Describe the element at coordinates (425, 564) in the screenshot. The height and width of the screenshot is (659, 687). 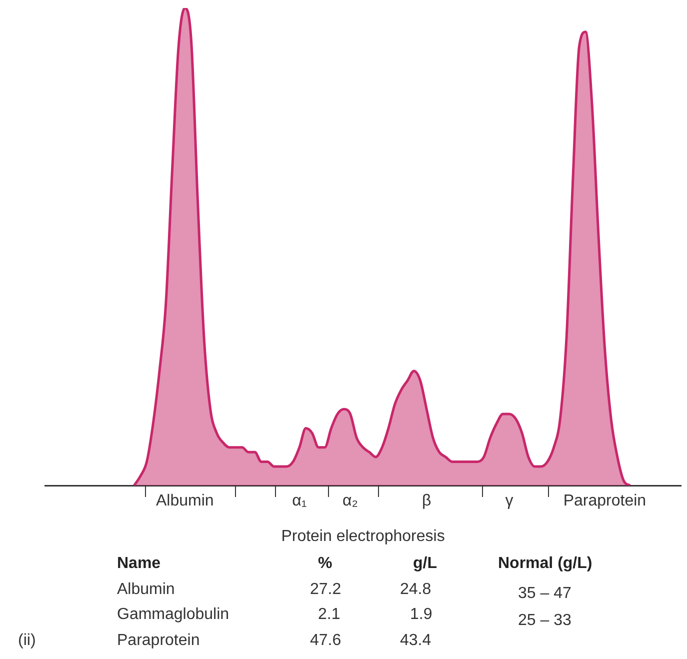
I see `text: g/L` at that location.